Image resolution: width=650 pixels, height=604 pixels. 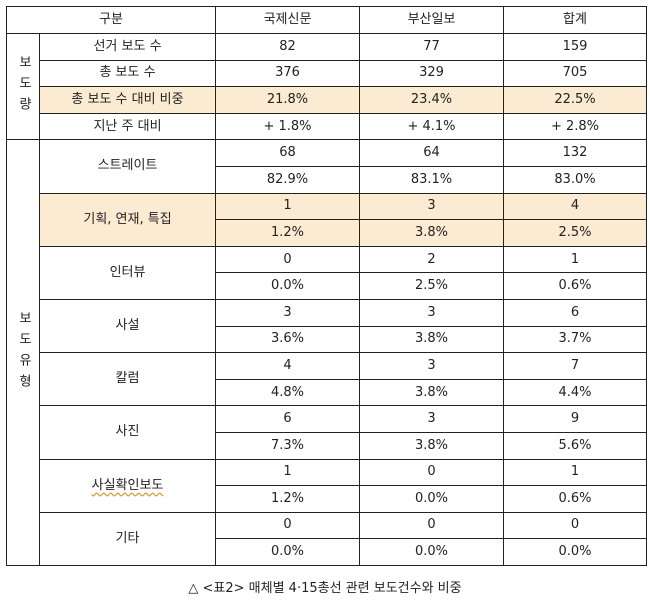 I want to click on cell-share: 83.0%, so click(x=575, y=179).